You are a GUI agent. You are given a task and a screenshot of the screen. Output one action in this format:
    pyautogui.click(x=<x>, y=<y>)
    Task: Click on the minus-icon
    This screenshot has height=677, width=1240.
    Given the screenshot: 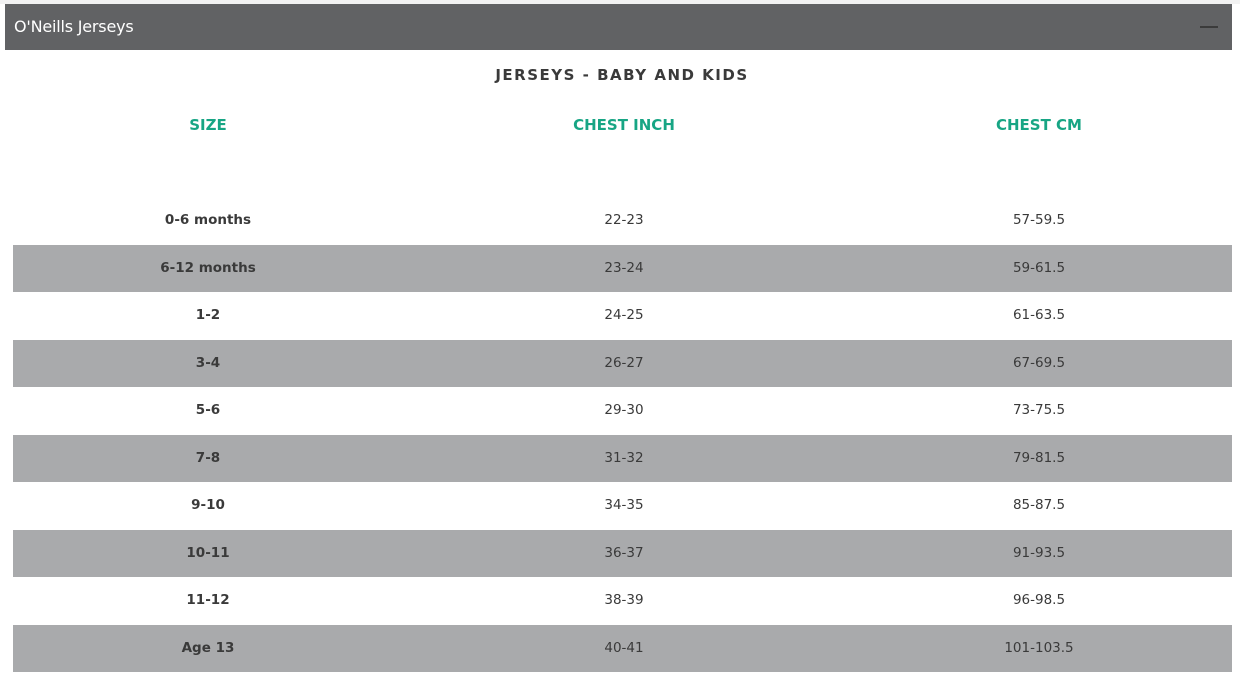 What is the action you would take?
    pyautogui.click(x=1209, y=27)
    